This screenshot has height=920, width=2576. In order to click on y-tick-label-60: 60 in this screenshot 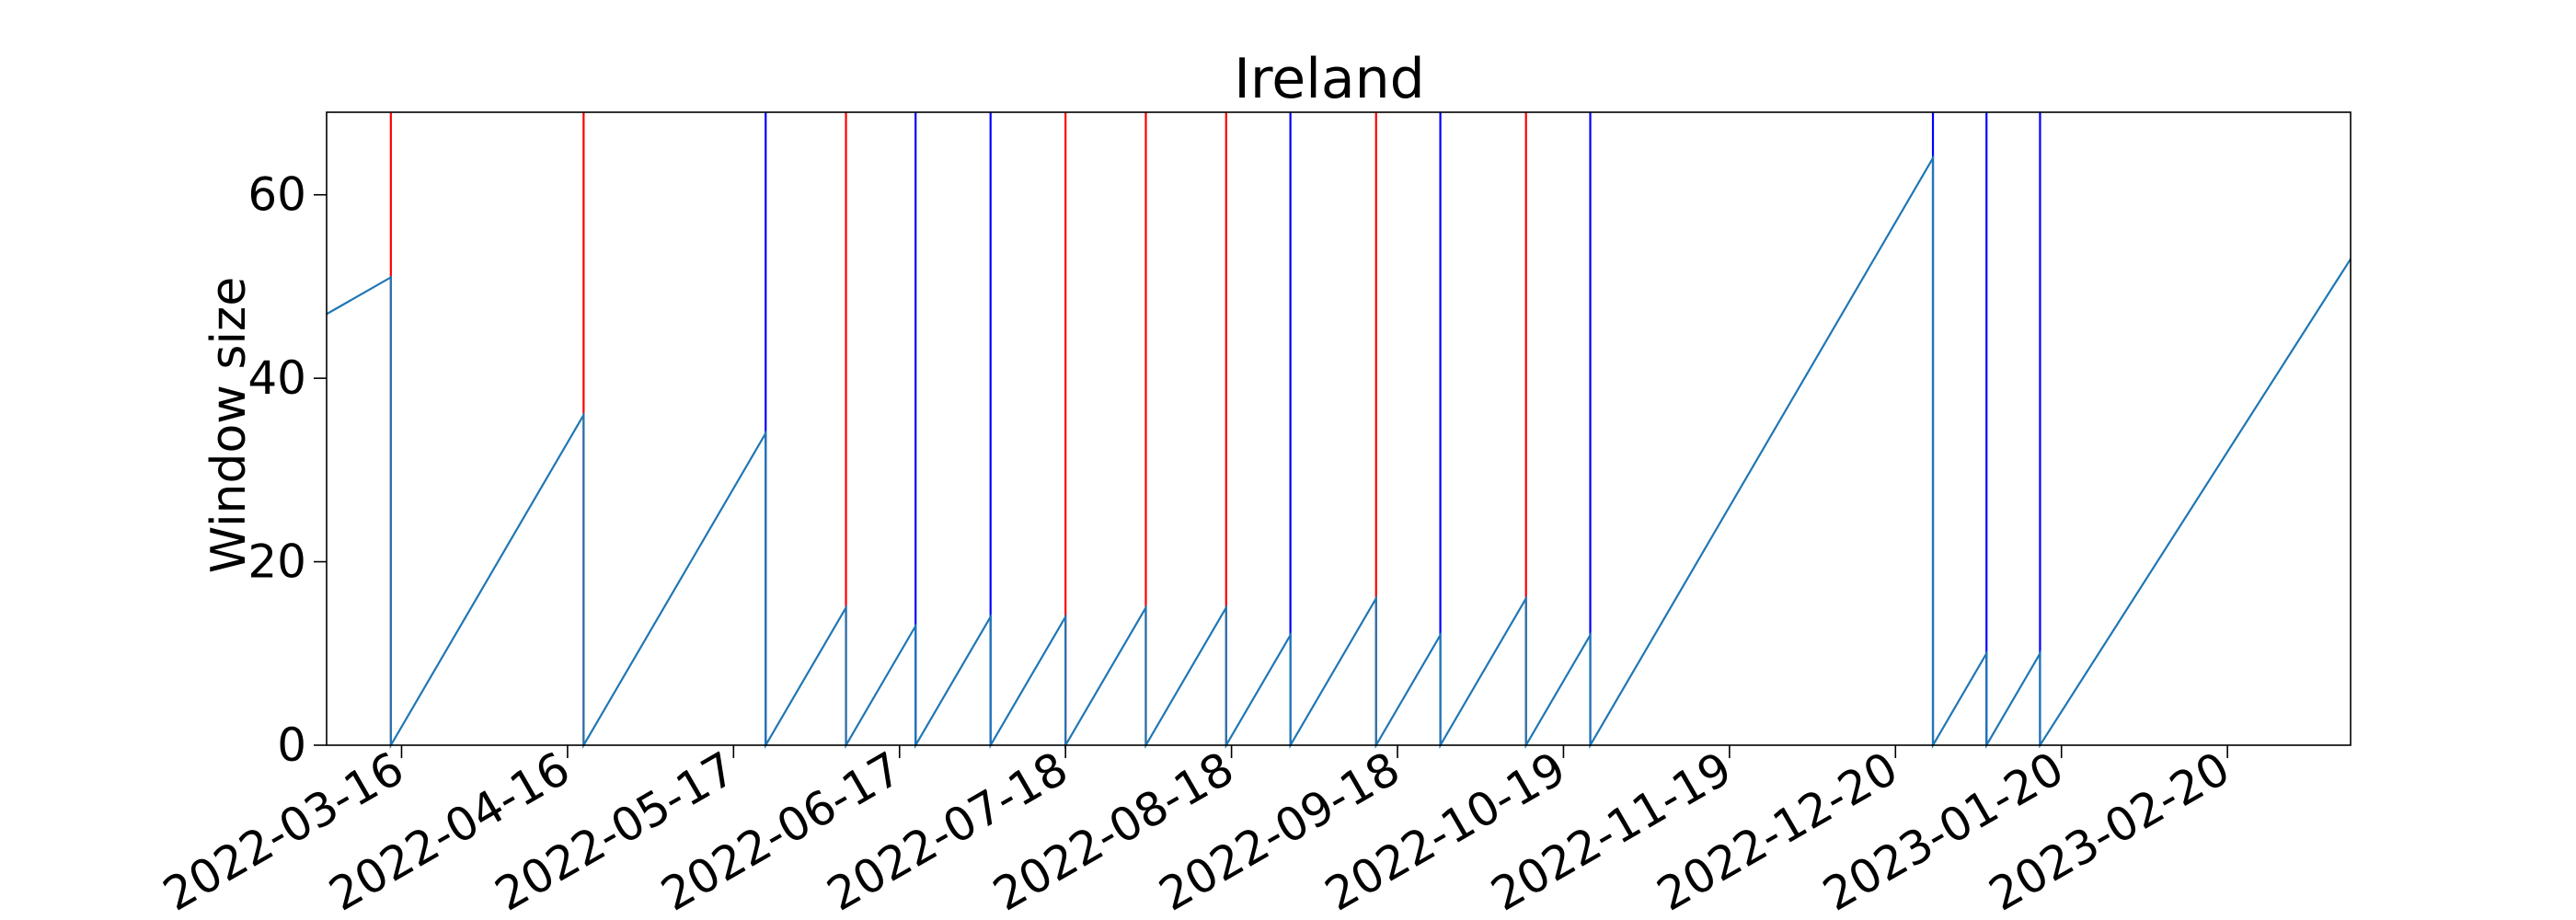, I will do `click(276, 195)`.